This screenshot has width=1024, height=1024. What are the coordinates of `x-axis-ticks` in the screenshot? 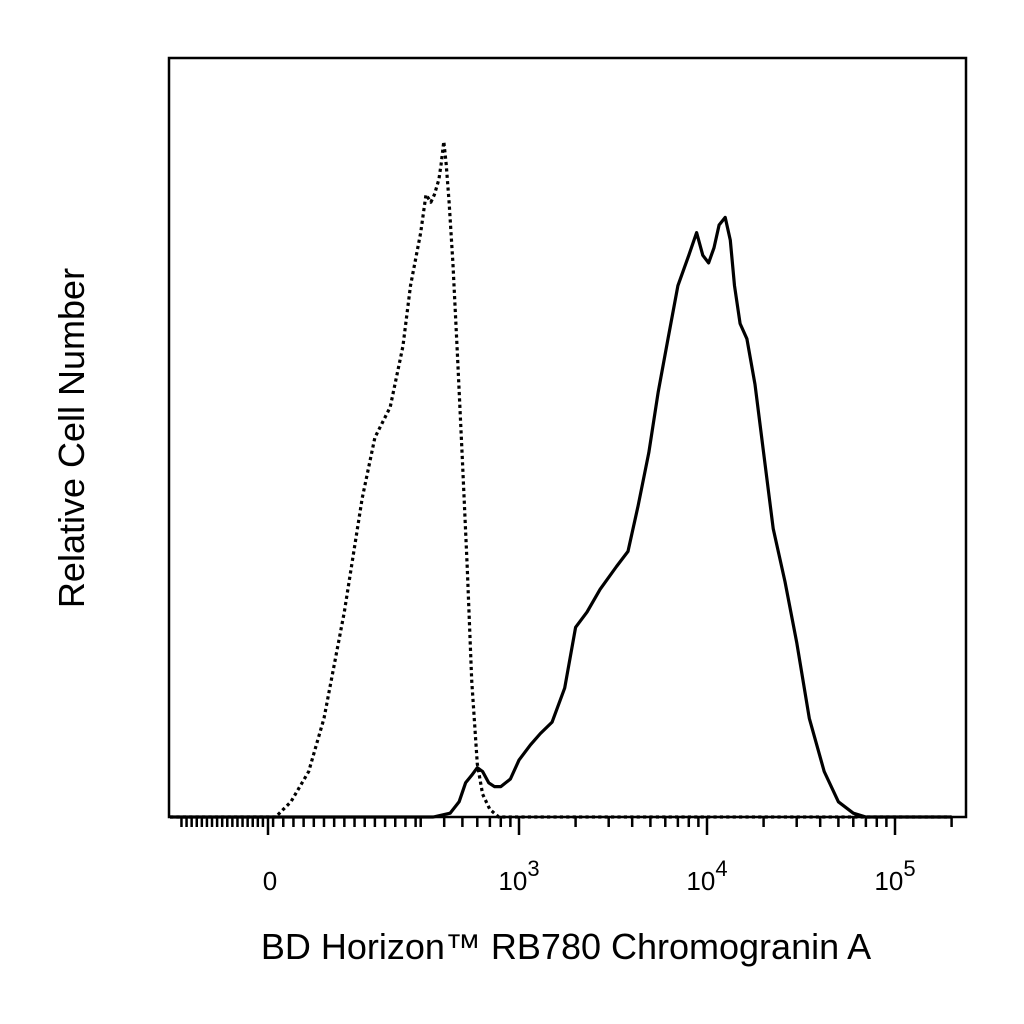 It's located at (566, 826).